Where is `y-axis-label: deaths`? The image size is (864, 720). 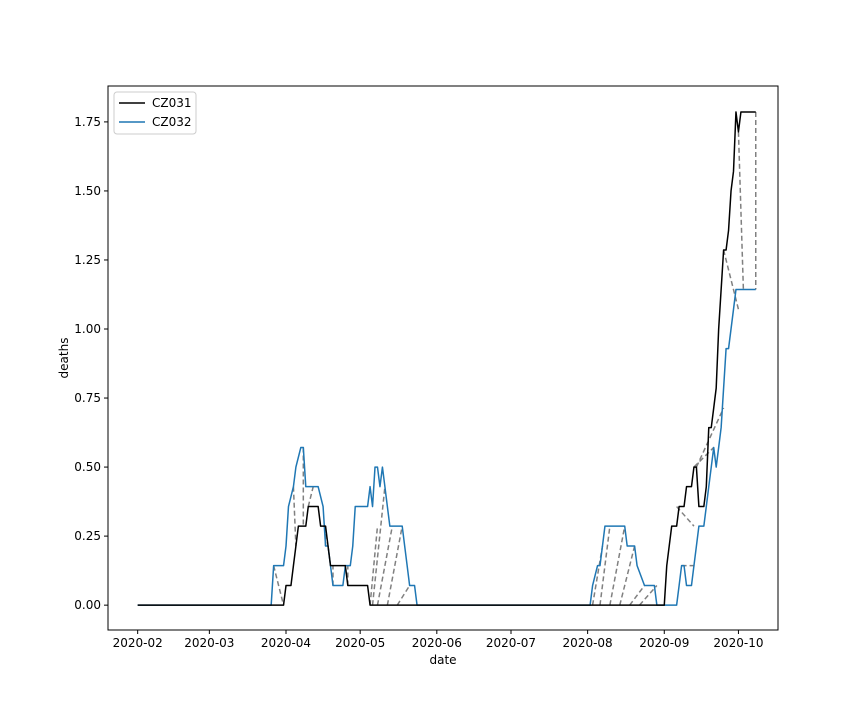
y-axis-label: deaths is located at coordinates (64, 358).